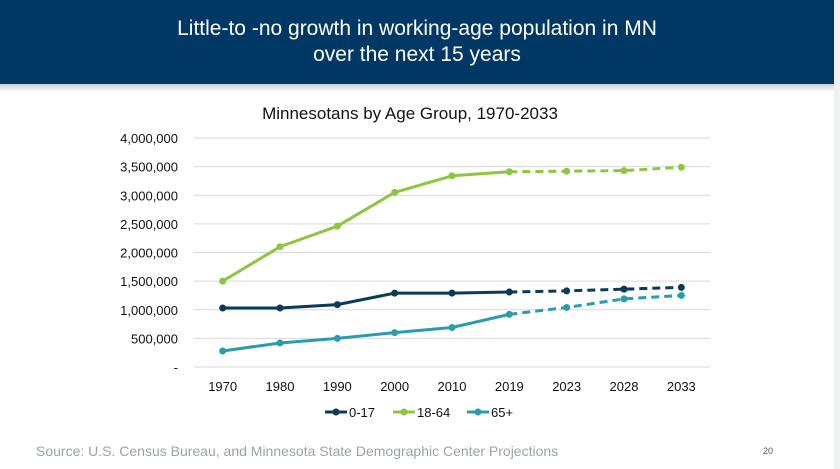  What do you see at coordinates (366, 332) in the screenshot?
I see `series-line-65+-historical` at bounding box center [366, 332].